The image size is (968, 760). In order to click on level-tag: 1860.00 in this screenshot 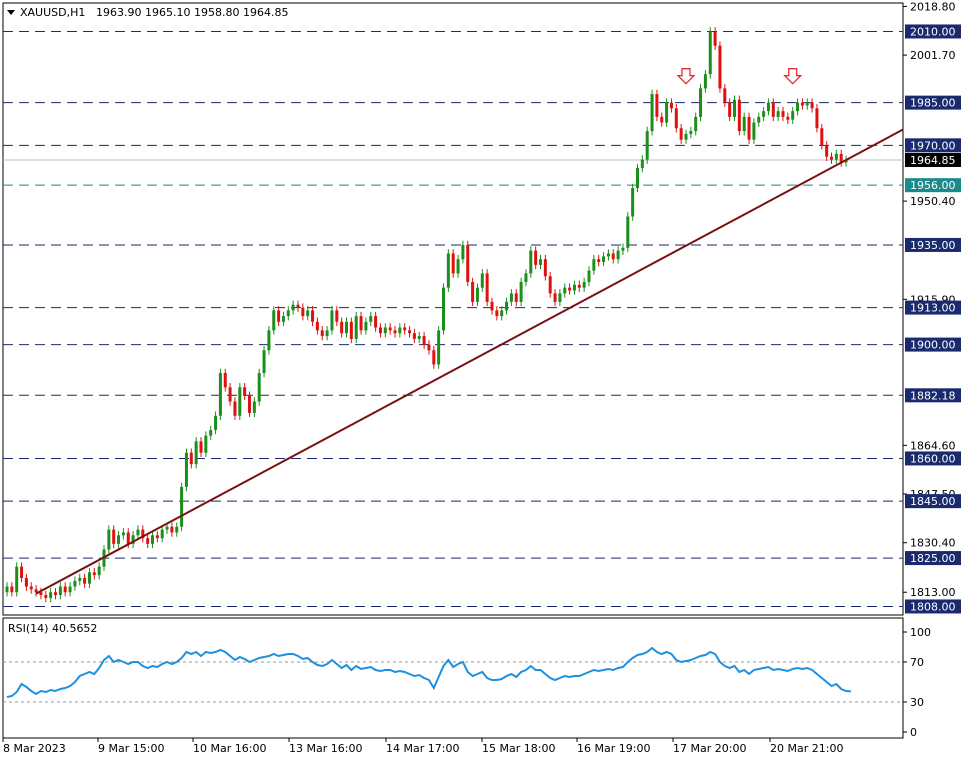, I will do `click(933, 458)`.